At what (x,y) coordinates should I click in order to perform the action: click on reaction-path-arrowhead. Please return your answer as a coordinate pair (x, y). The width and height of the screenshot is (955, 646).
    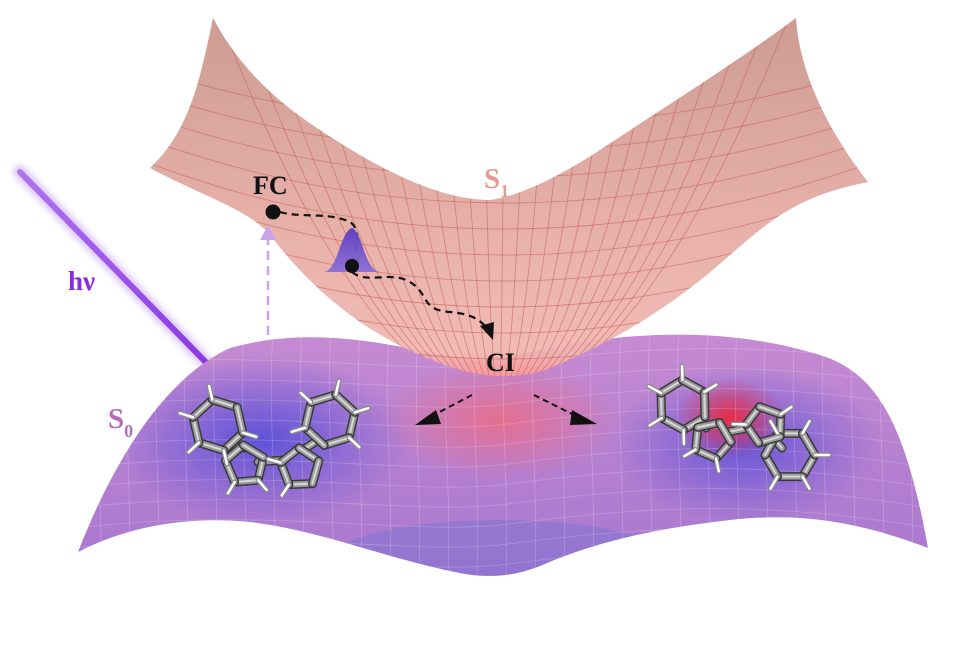
    Looking at the image, I should click on (487, 331).